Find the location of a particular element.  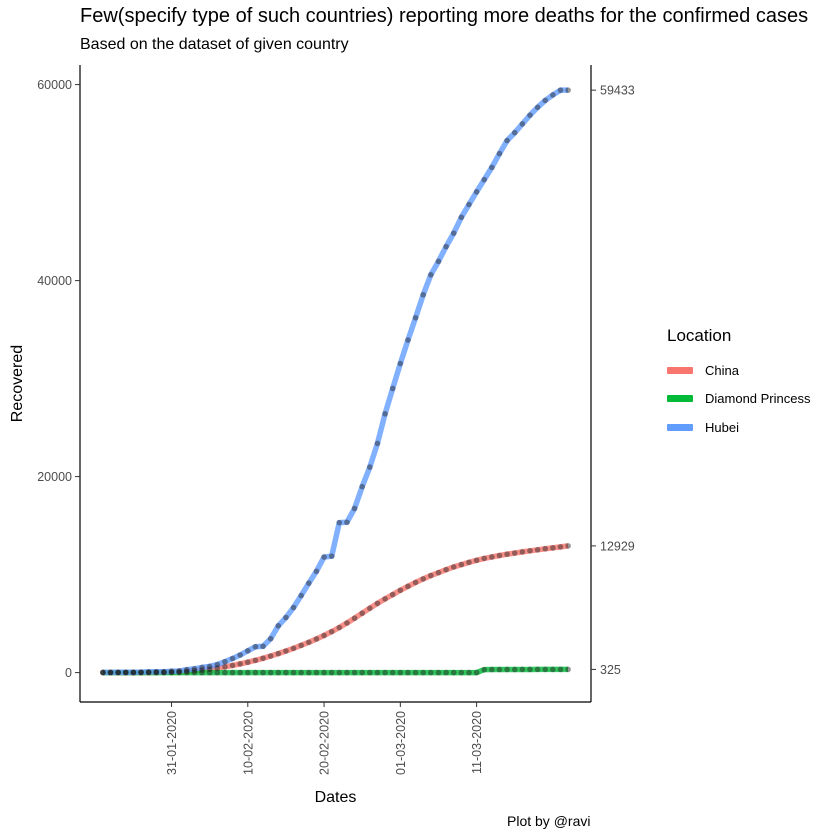

legend-title: Location is located at coordinates (699, 335).